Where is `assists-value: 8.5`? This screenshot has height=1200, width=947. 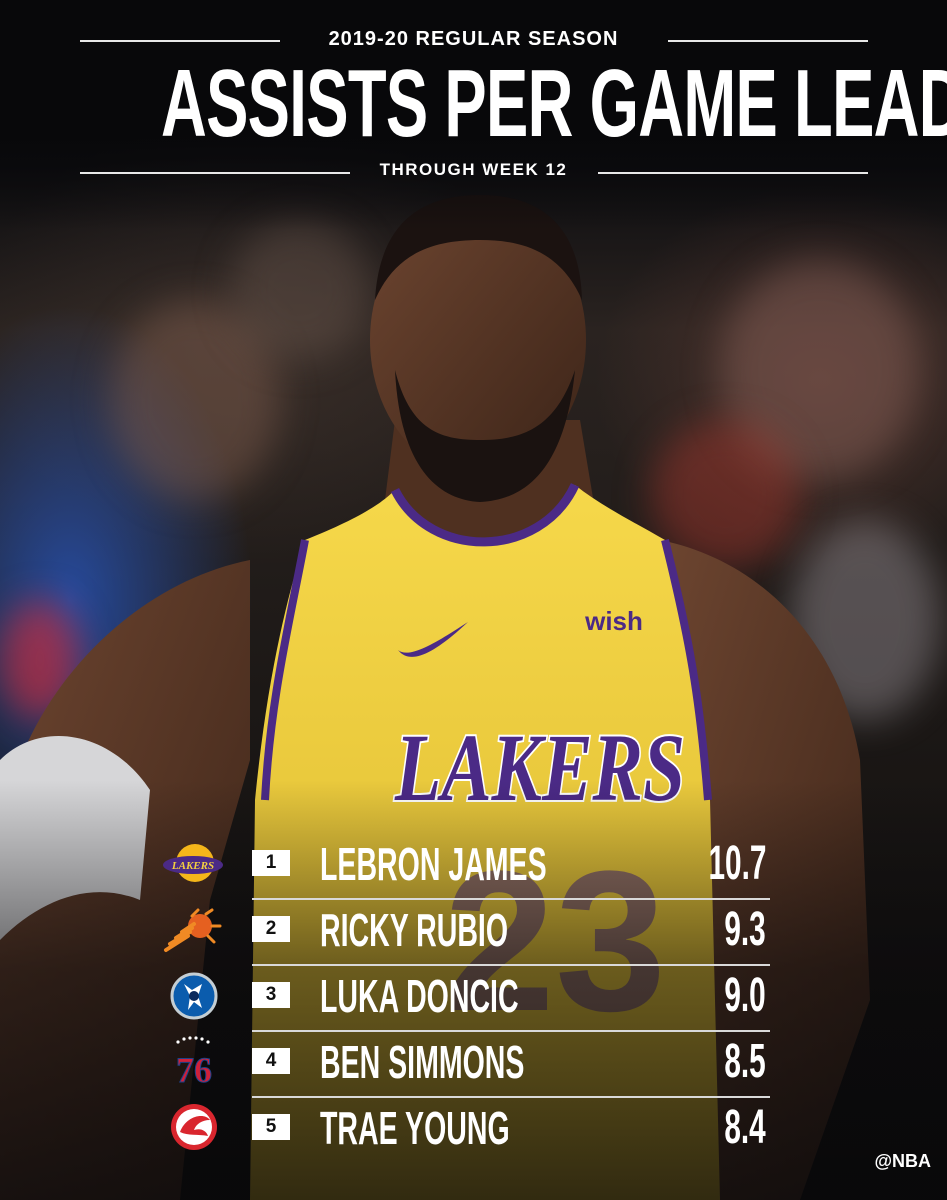 assists-value: 8.5 is located at coordinates (745, 1061).